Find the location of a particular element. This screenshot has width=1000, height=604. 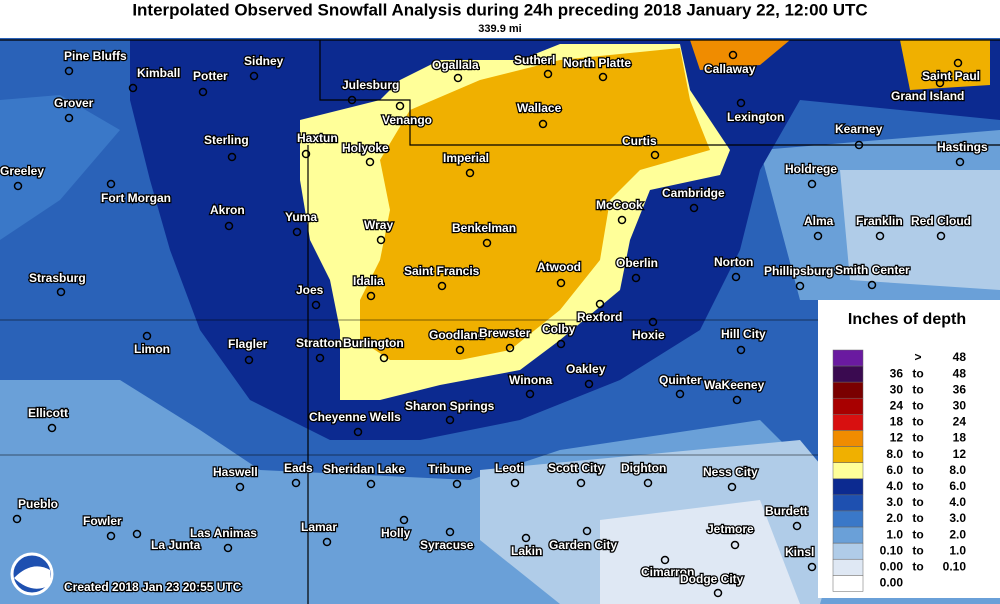

lightest-area is located at coordinates (700, 552).